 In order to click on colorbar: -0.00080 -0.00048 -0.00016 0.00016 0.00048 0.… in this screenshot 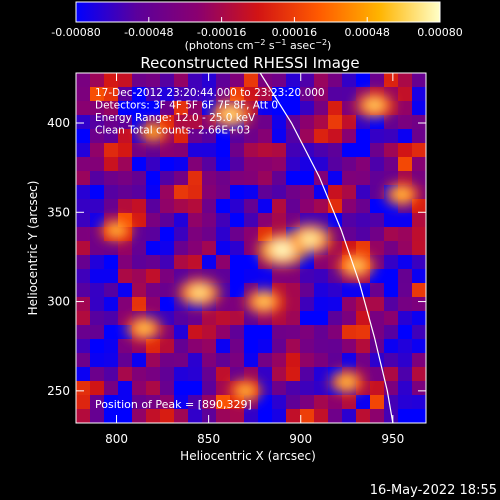, I will do `click(257, 26)`.